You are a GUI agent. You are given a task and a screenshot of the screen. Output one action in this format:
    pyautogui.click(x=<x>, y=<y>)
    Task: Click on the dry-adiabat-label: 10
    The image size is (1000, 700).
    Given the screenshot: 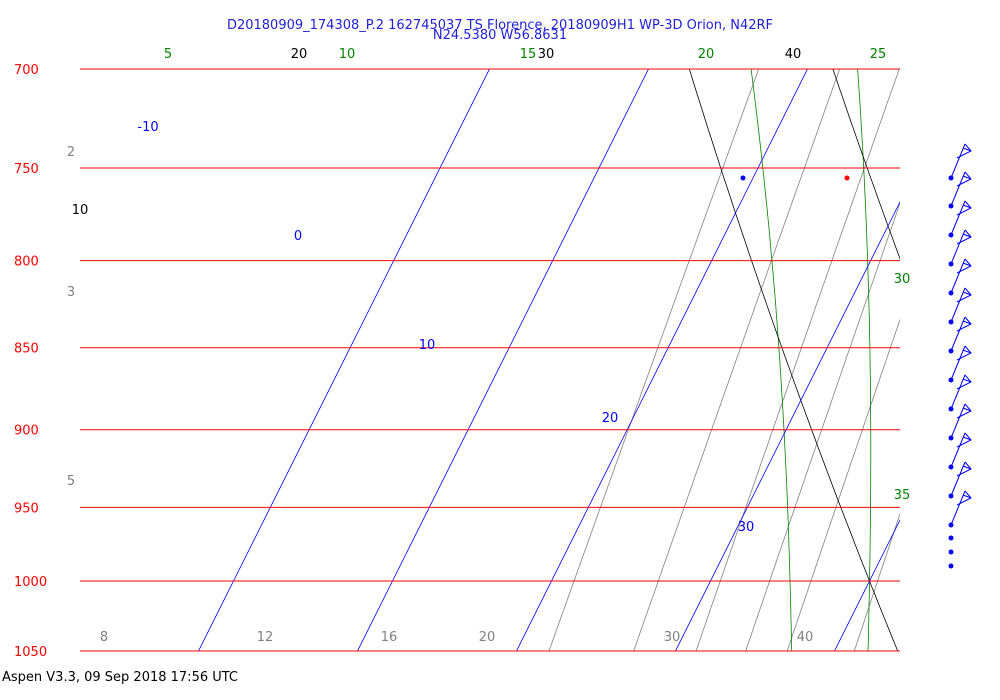 What is the action you would take?
    pyautogui.click(x=80, y=210)
    